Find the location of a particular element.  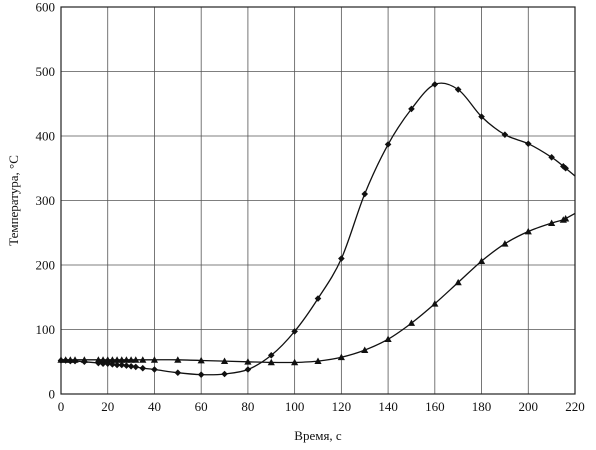

x-tick-label: 180 is located at coordinates (482, 406).